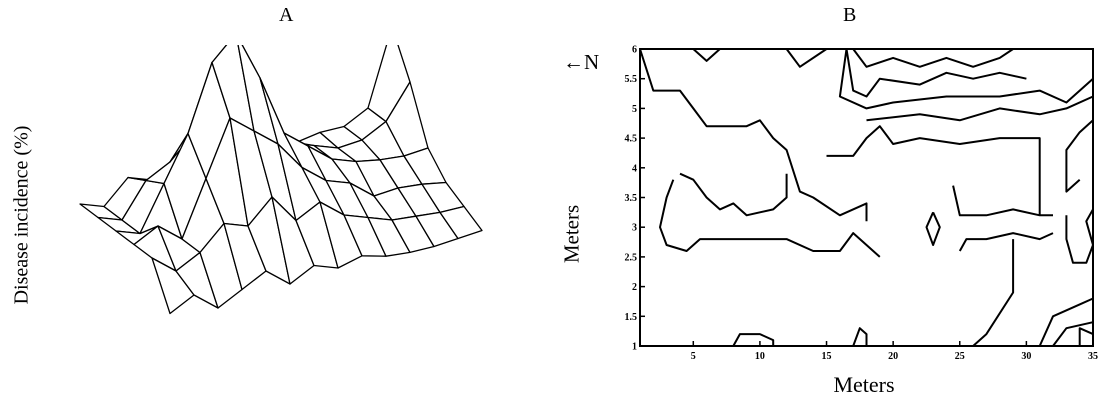 The width and height of the screenshot is (1113, 406). I want to click on x-tick-label: 25, so click(960, 356).